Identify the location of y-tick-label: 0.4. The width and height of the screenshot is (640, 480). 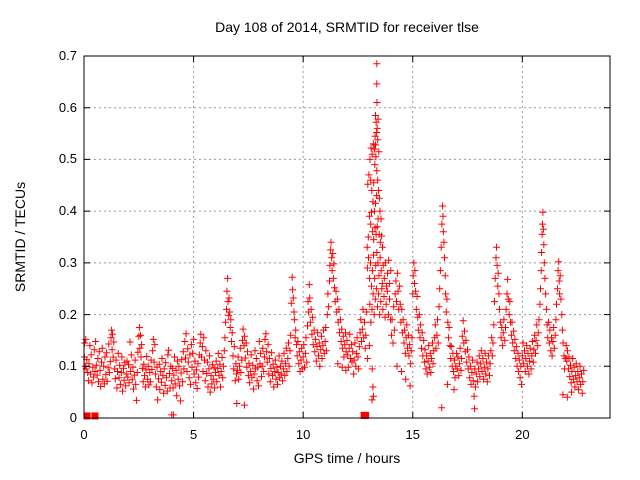
(67, 211).